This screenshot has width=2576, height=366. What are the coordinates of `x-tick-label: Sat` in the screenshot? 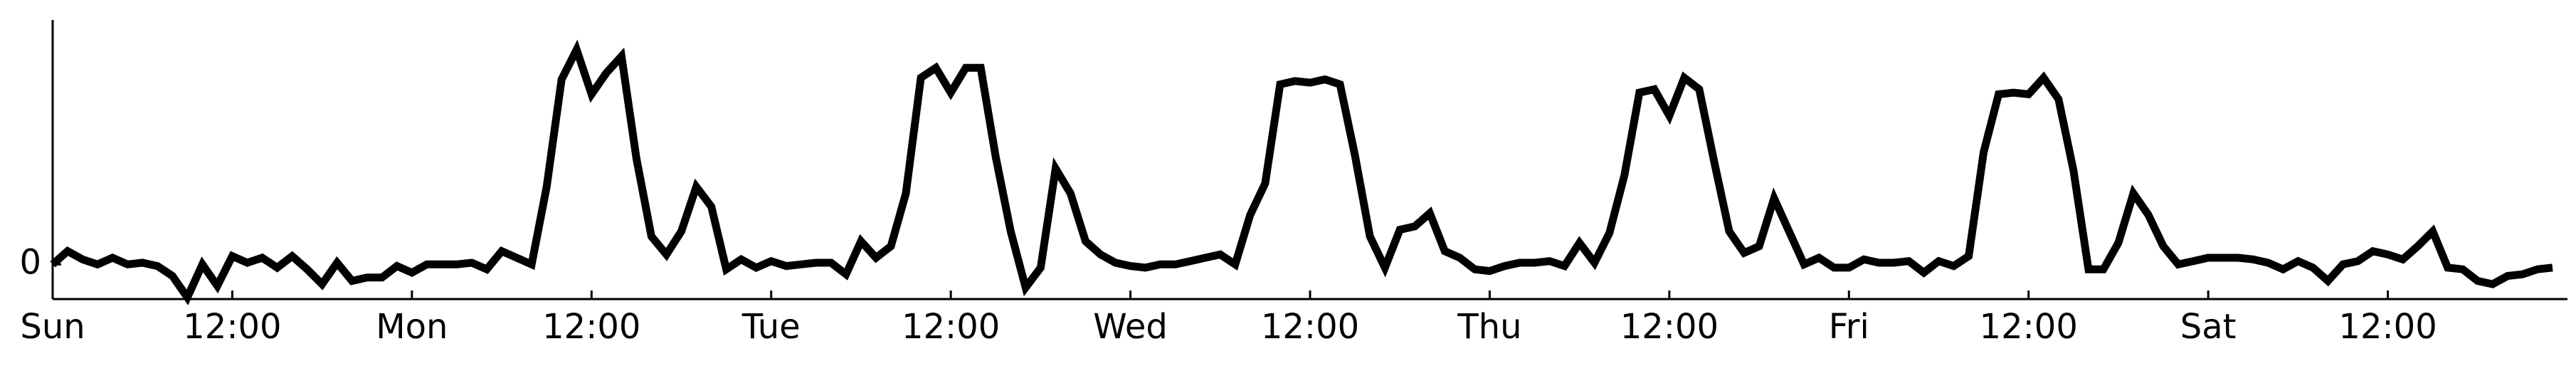 It's located at (2208, 327).